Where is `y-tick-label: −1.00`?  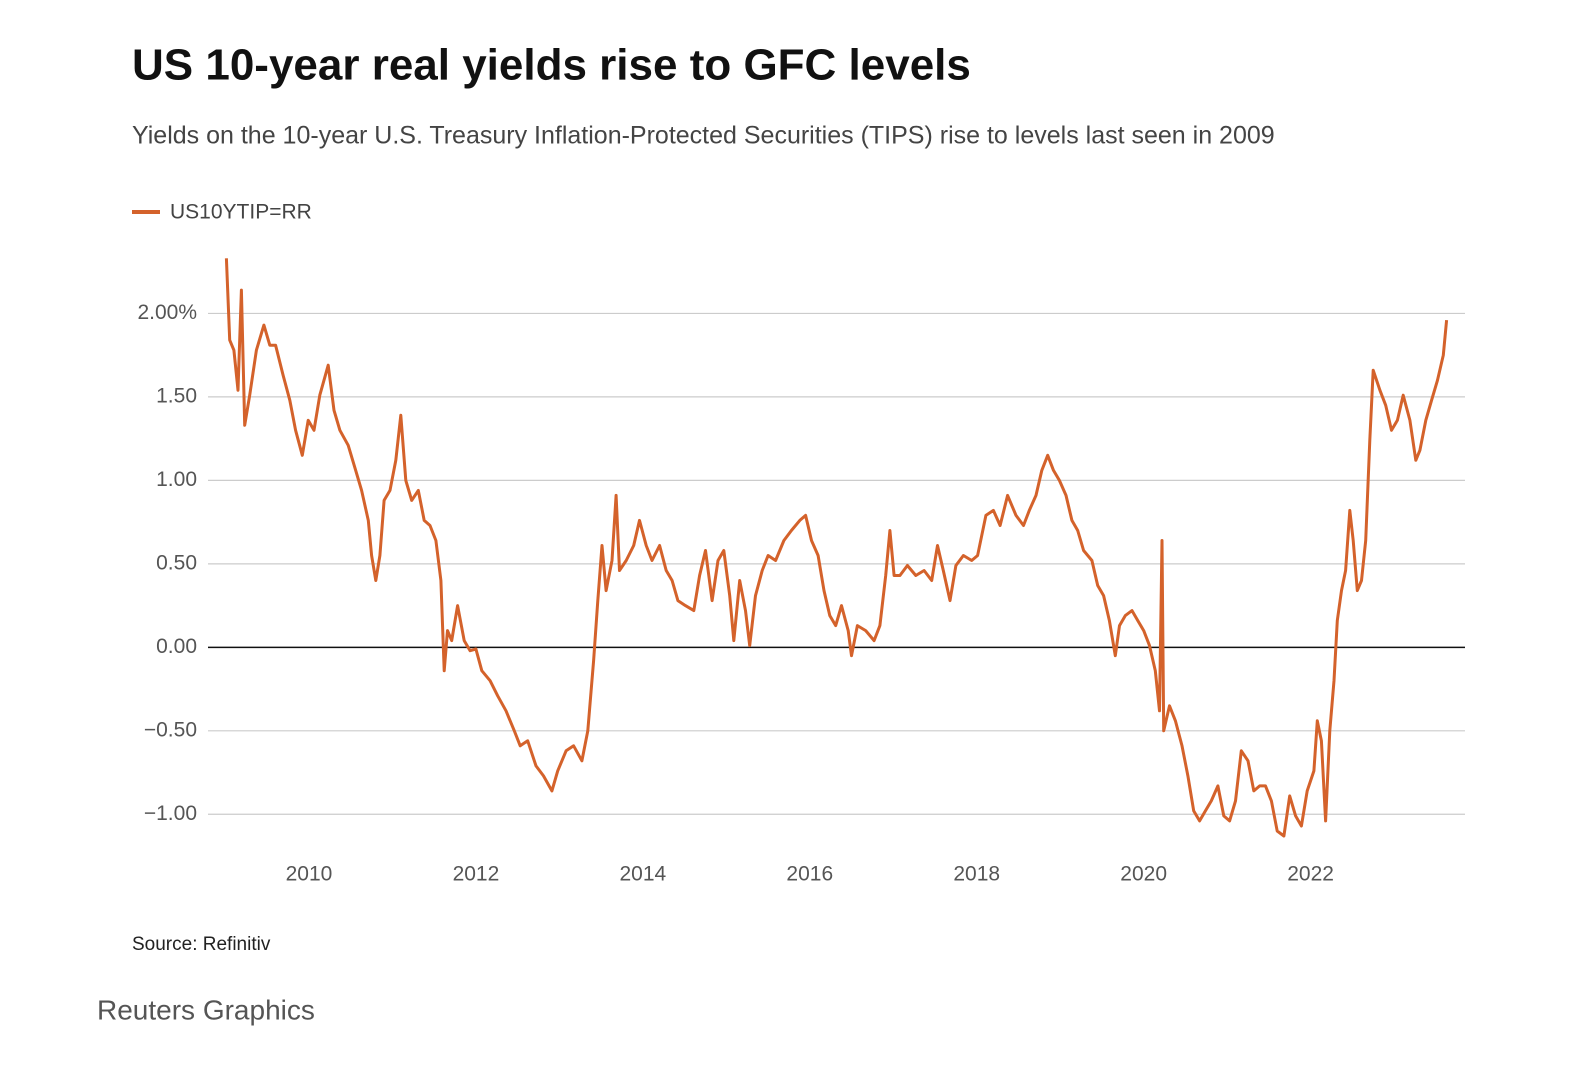 y-tick-label: −1.00 is located at coordinates (170, 813).